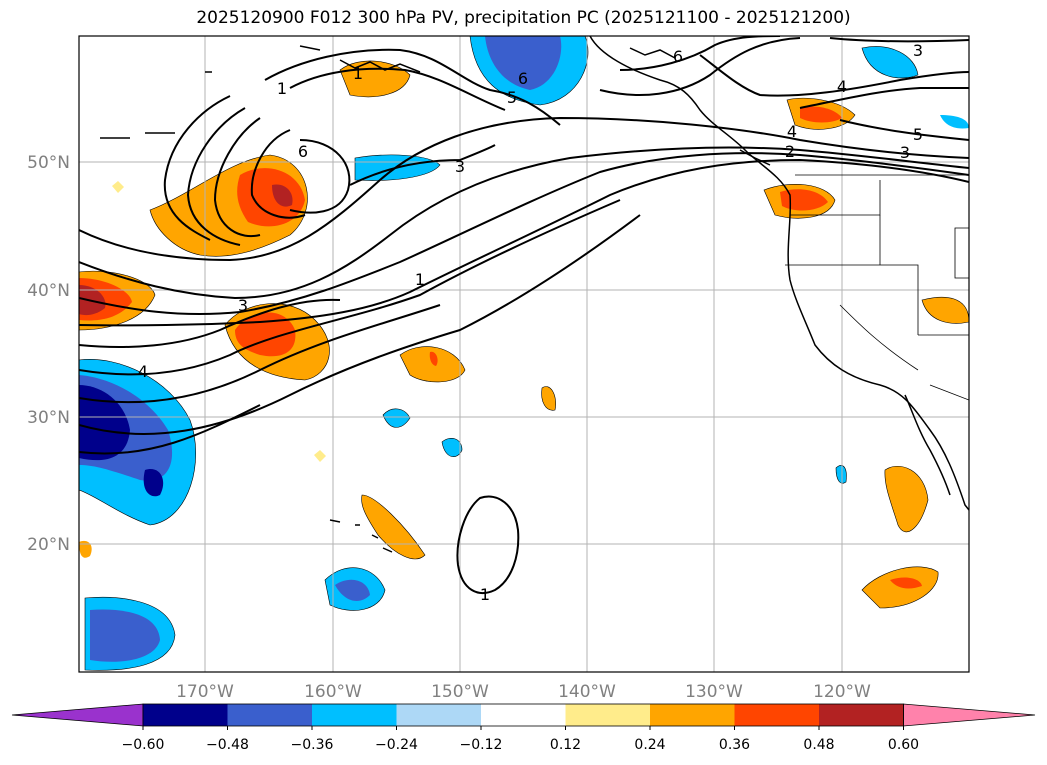 The height and width of the screenshot is (765, 1047). What do you see at coordinates (842, 692) in the screenshot?
I see `lon-label: 120°W` at bounding box center [842, 692].